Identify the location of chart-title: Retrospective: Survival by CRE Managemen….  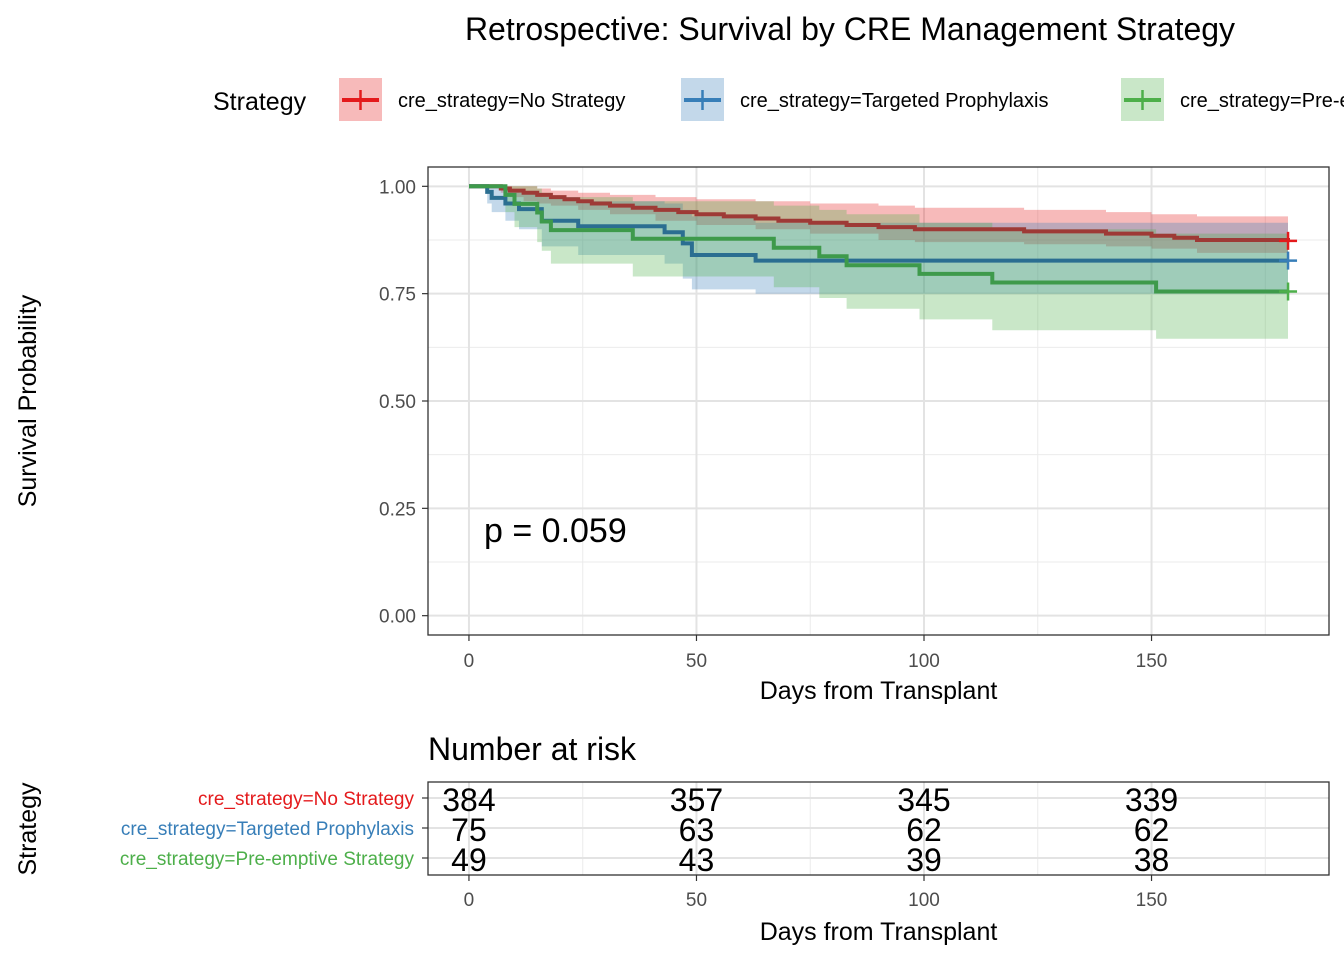
(850, 29).